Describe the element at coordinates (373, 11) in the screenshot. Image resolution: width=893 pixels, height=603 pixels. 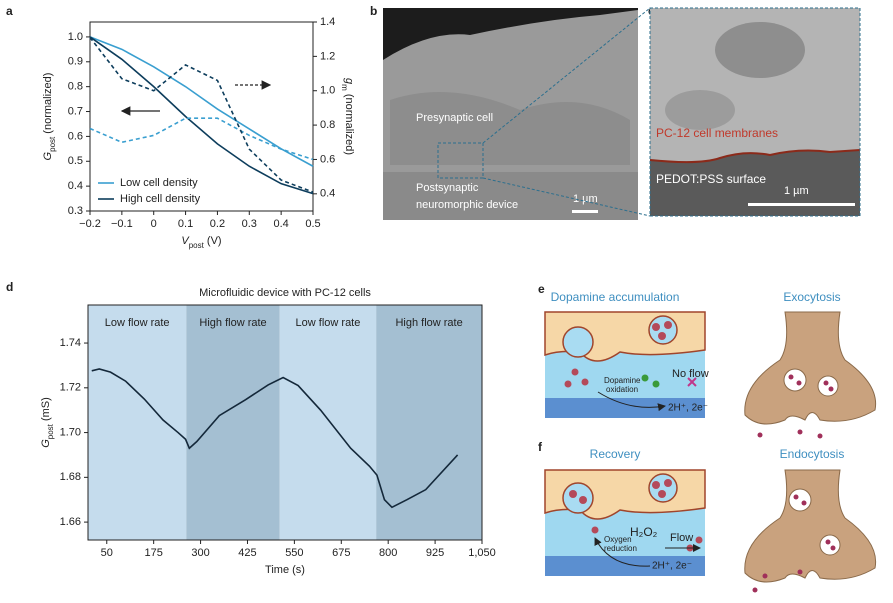
I see `panel-label: b` at that location.